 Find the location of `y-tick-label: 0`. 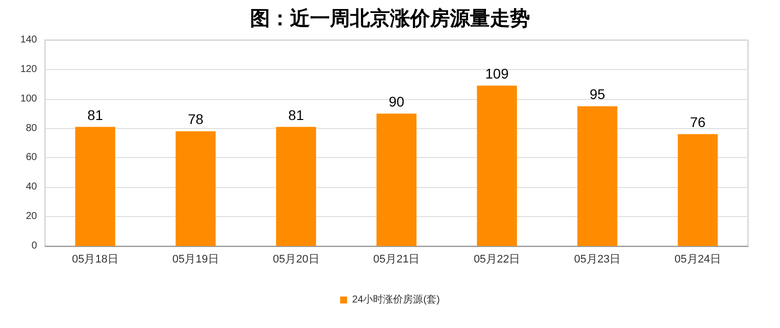

y-tick-label: 0 is located at coordinates (34, 246).